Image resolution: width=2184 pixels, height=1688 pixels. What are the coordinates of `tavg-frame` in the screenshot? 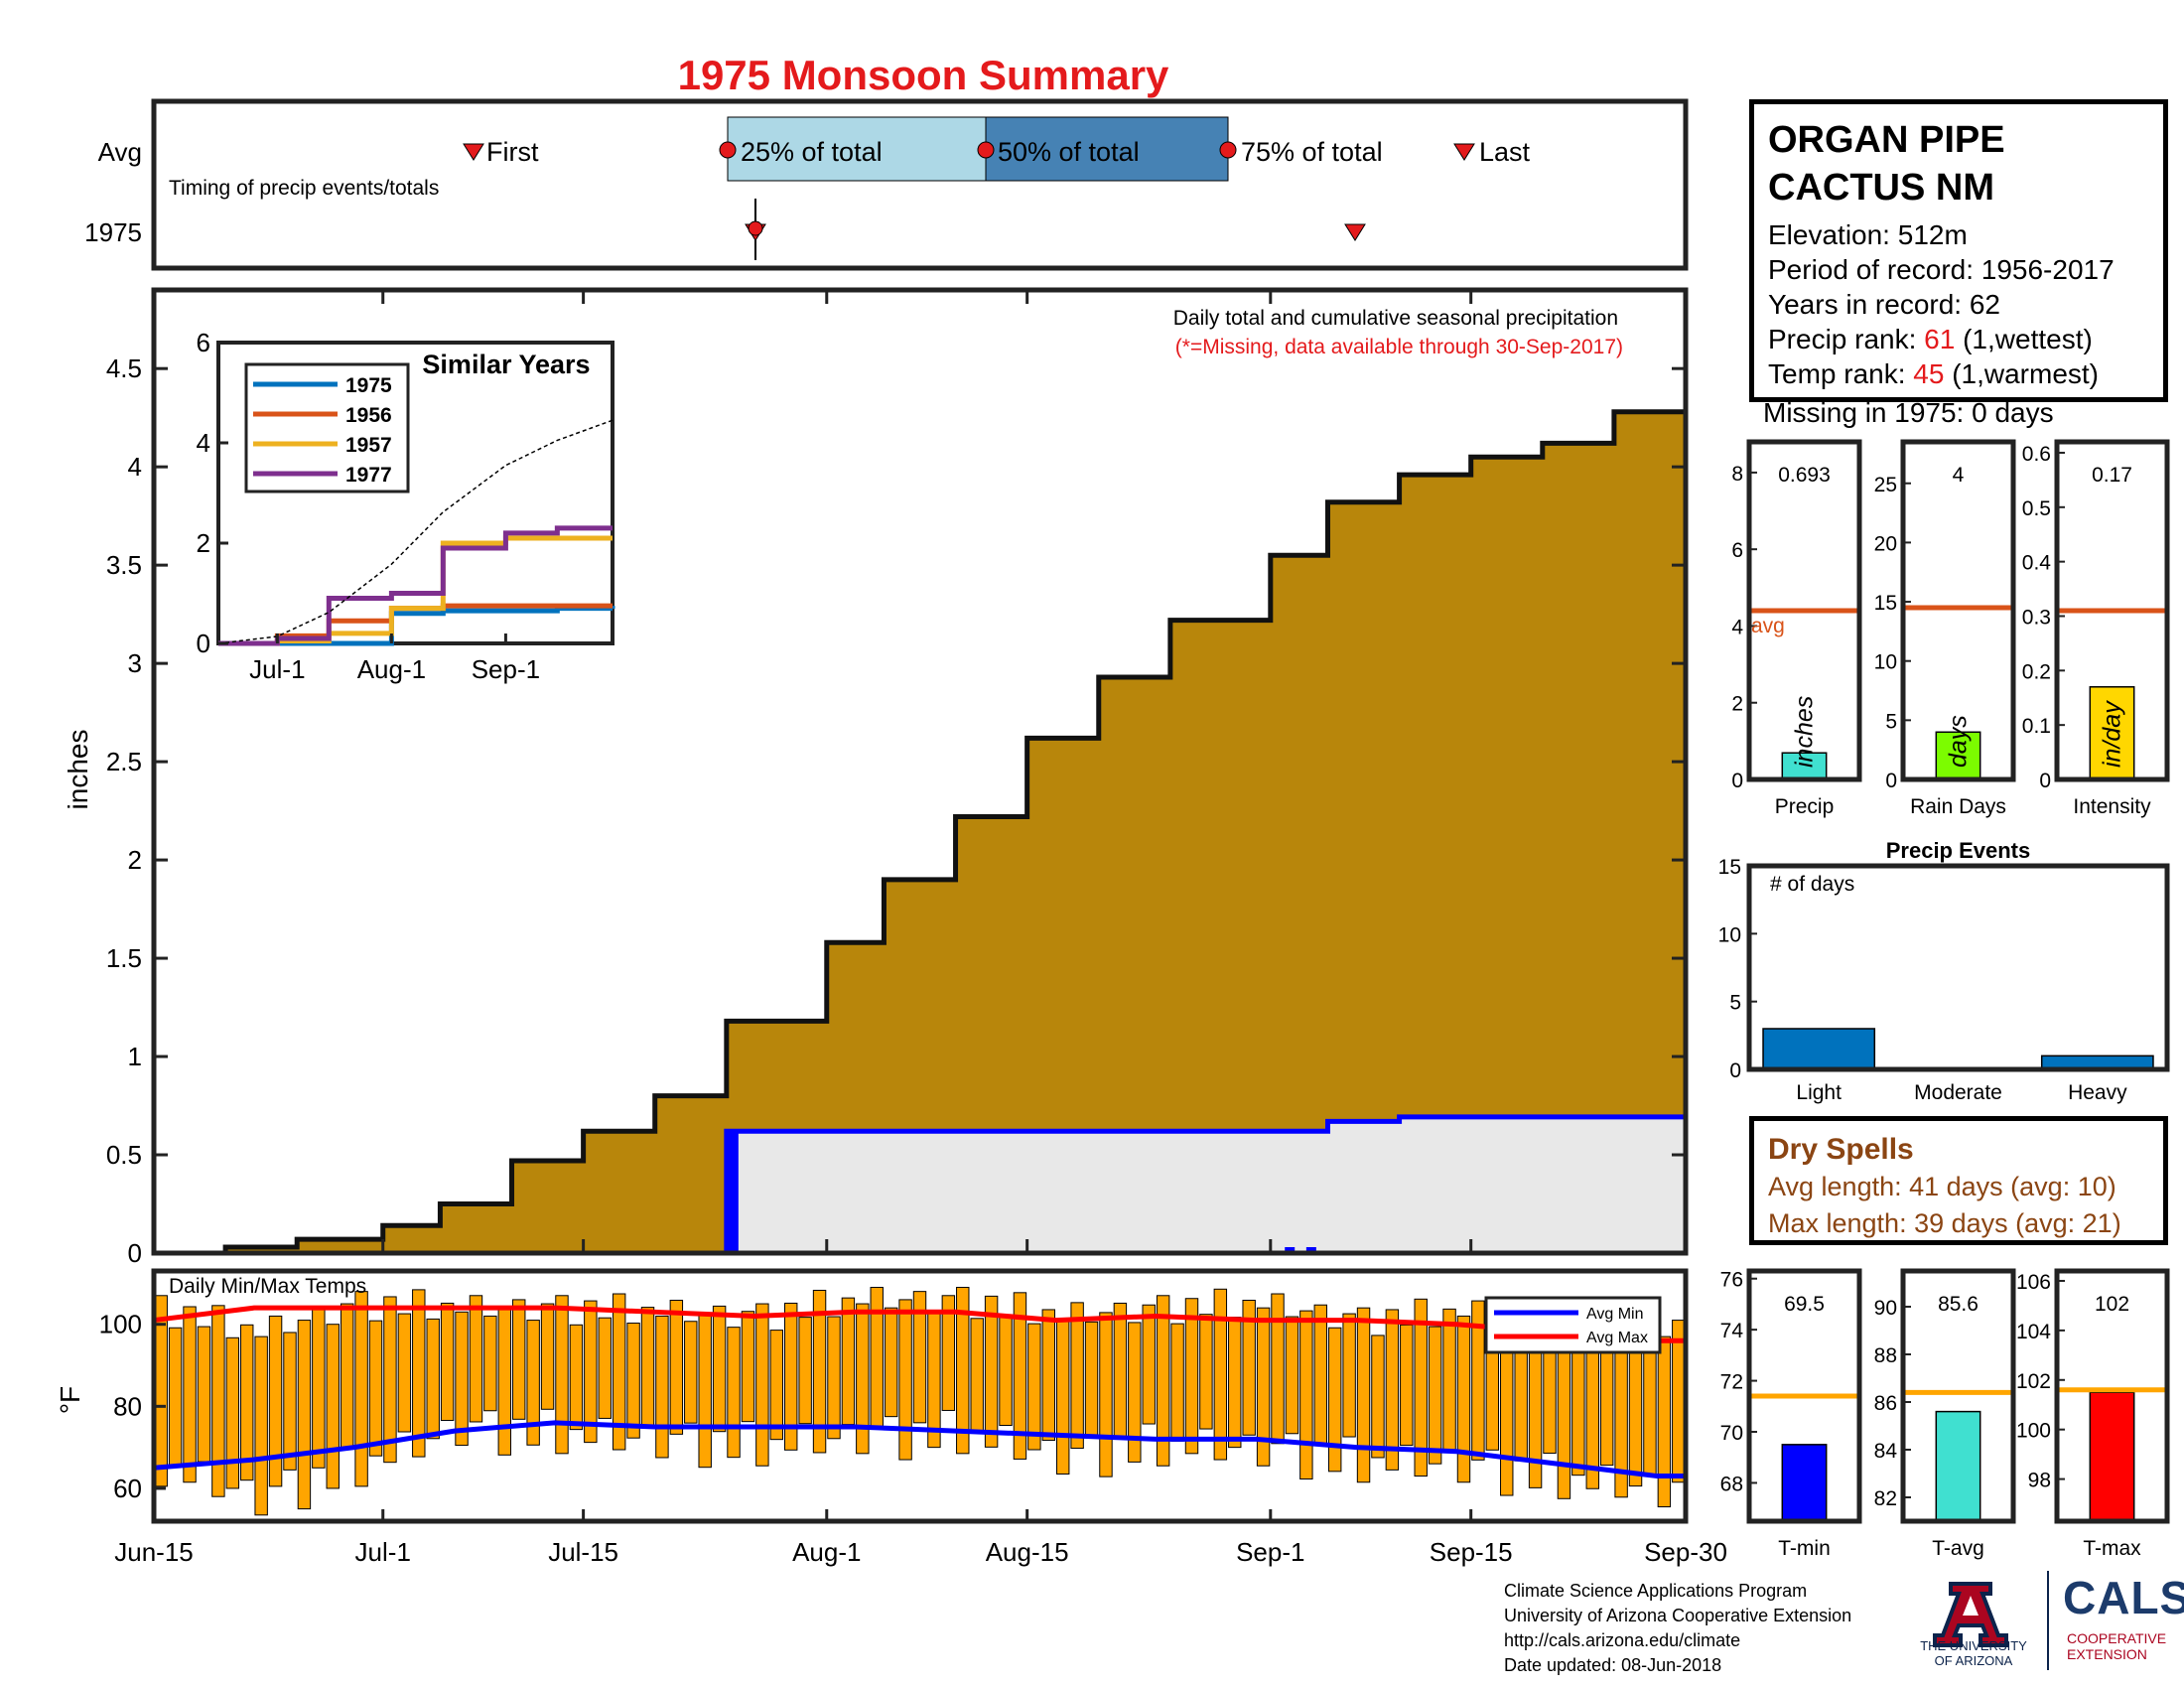 It's located at (1958, 1396).